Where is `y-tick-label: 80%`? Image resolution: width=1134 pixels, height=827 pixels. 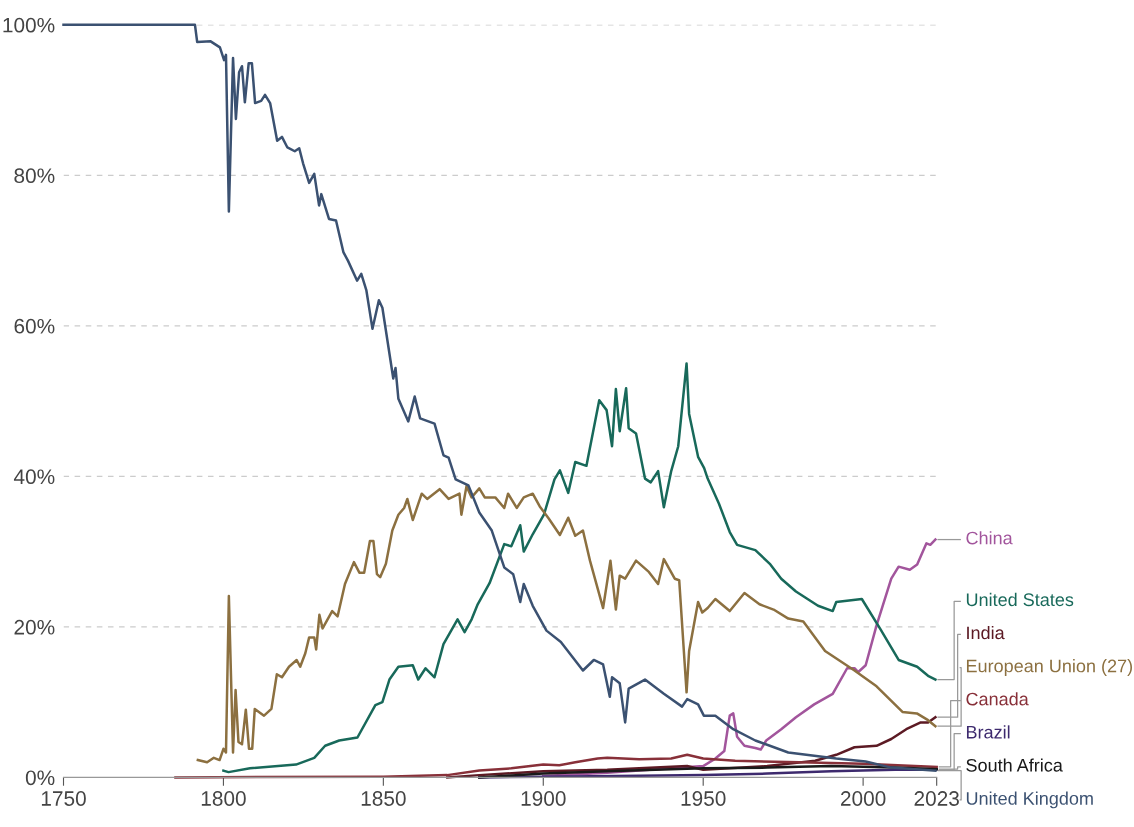 y-tick-label: 80% is located at coordinates (34, 176).